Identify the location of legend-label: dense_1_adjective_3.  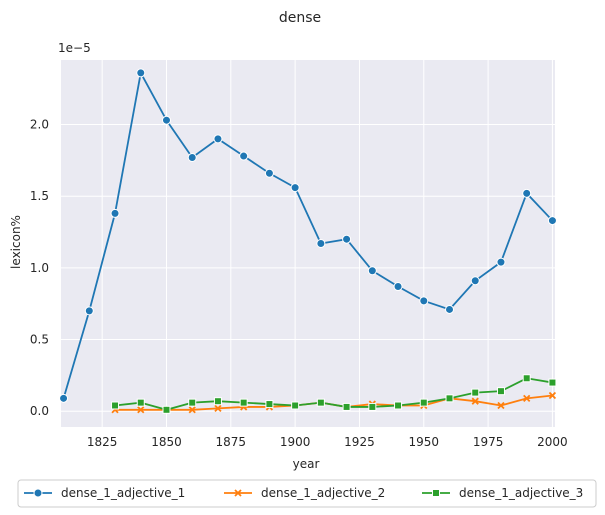
(521, 493).